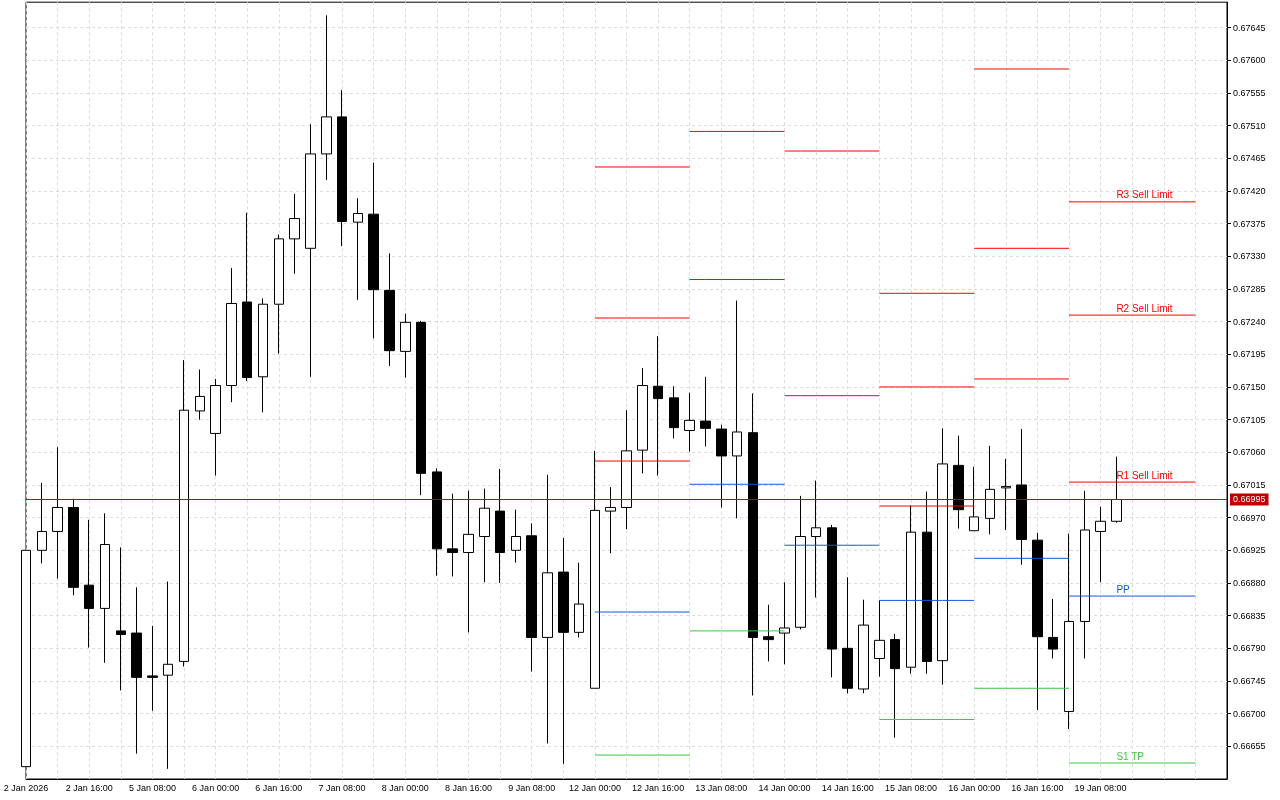  Describe the element at coordinates (468, 787) in the screenshot. I see `x-tick-label: 8 Jan 16:00` at that location.